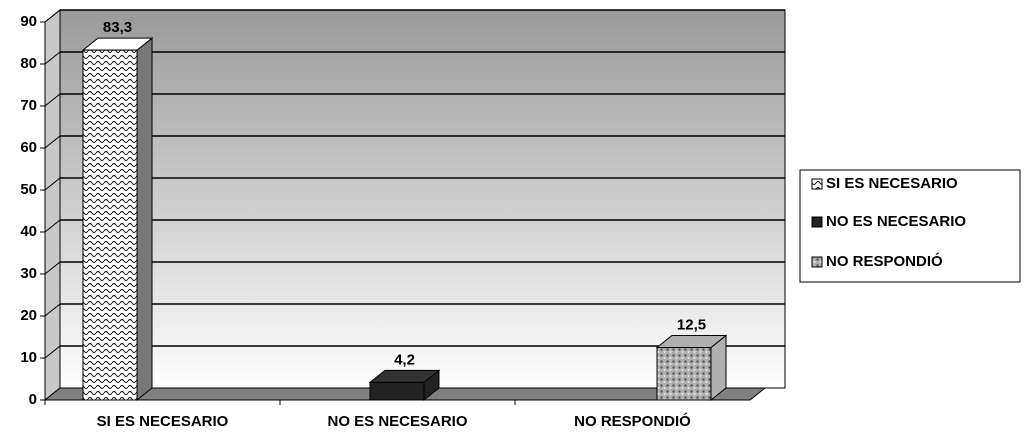  What do you see at coordinates (28, 21) in the screenshot?
I see `y-tick-label: 90` at bounding box center [28, 21].